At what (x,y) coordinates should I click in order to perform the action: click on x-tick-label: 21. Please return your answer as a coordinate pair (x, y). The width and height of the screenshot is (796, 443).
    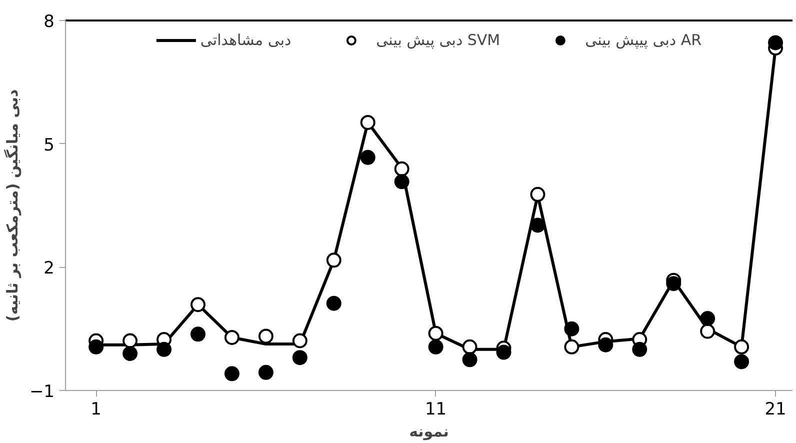
    Looking at the image, I should click on (775, 410).